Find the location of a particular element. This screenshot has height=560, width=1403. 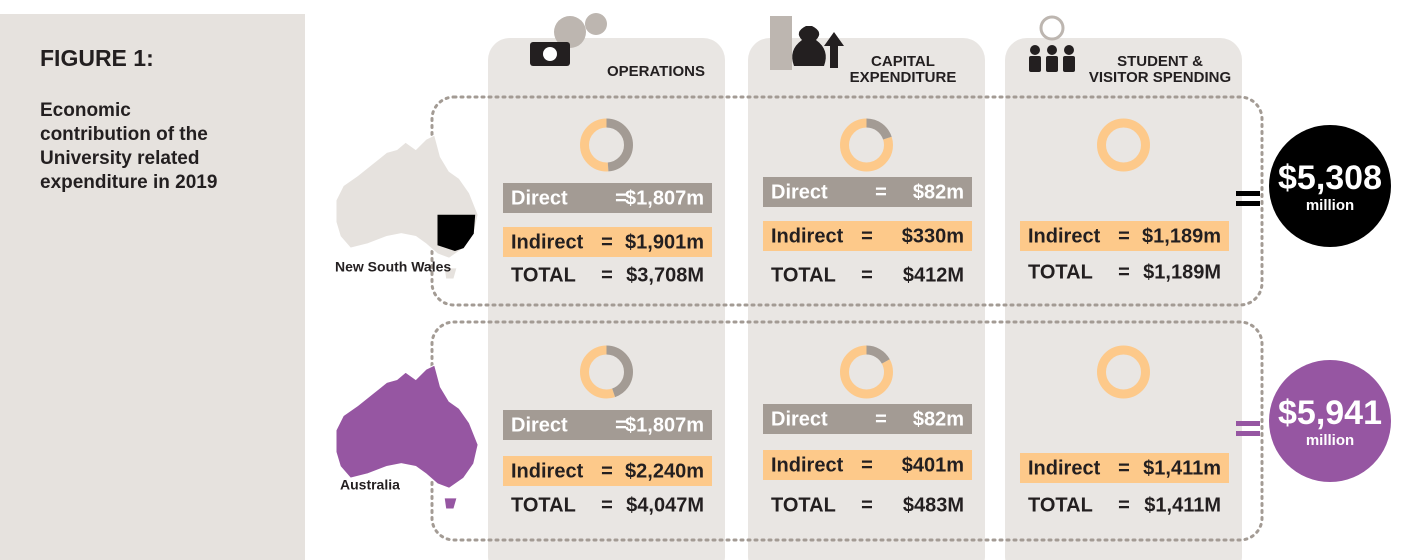

column-heading: CAPITAL is located at coordinates (903, 61).